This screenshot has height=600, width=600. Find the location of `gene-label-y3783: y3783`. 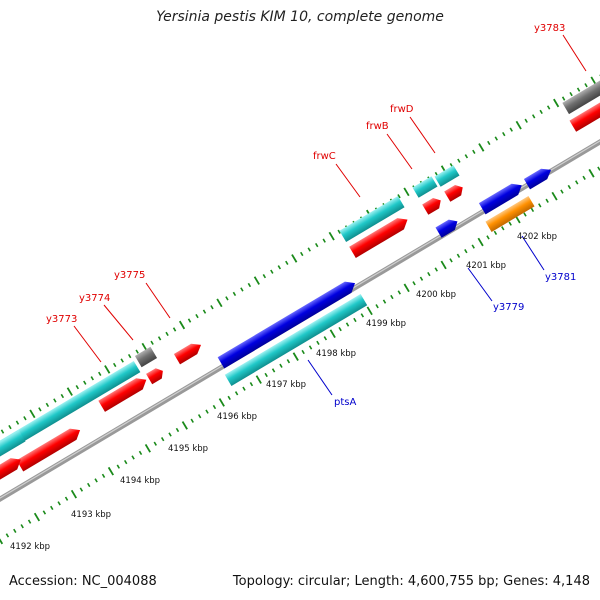

gene-label-y3783: y3783 is located at coordinates (549, 28).